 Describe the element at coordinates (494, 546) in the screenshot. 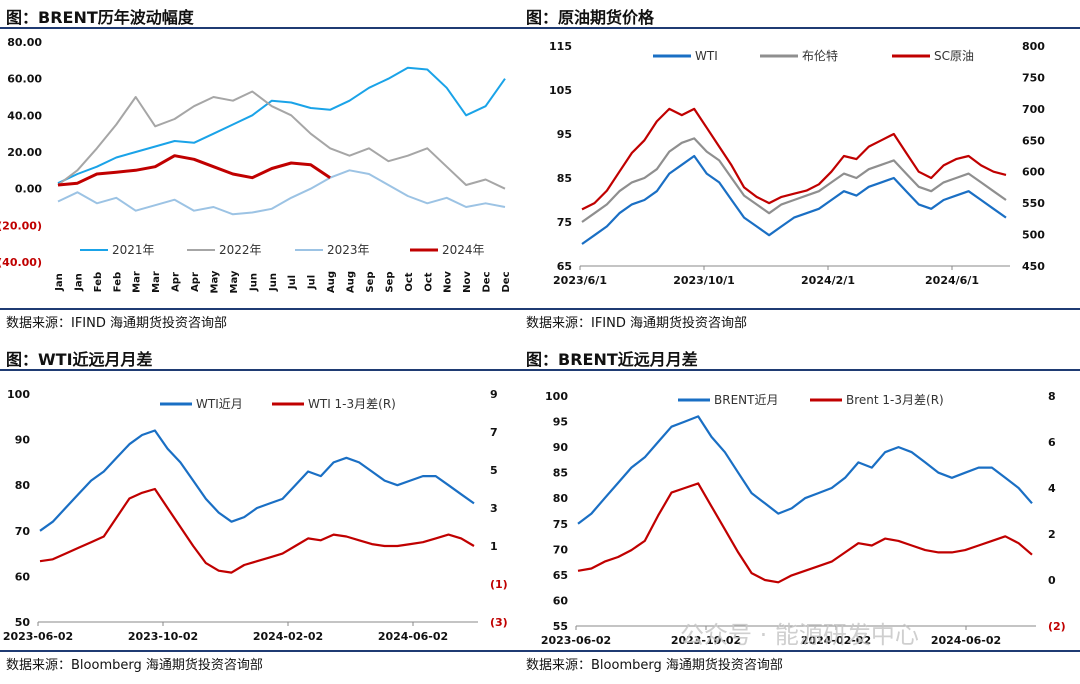

I see `y-right-tick-label: 1` at that location.